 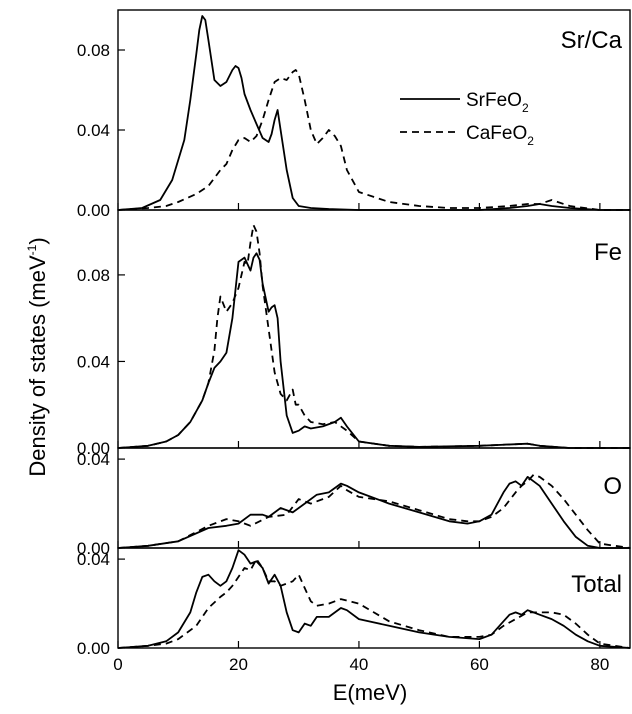 I want to click on y-tick-label-total: 0.04, so click(x=93, y=559).